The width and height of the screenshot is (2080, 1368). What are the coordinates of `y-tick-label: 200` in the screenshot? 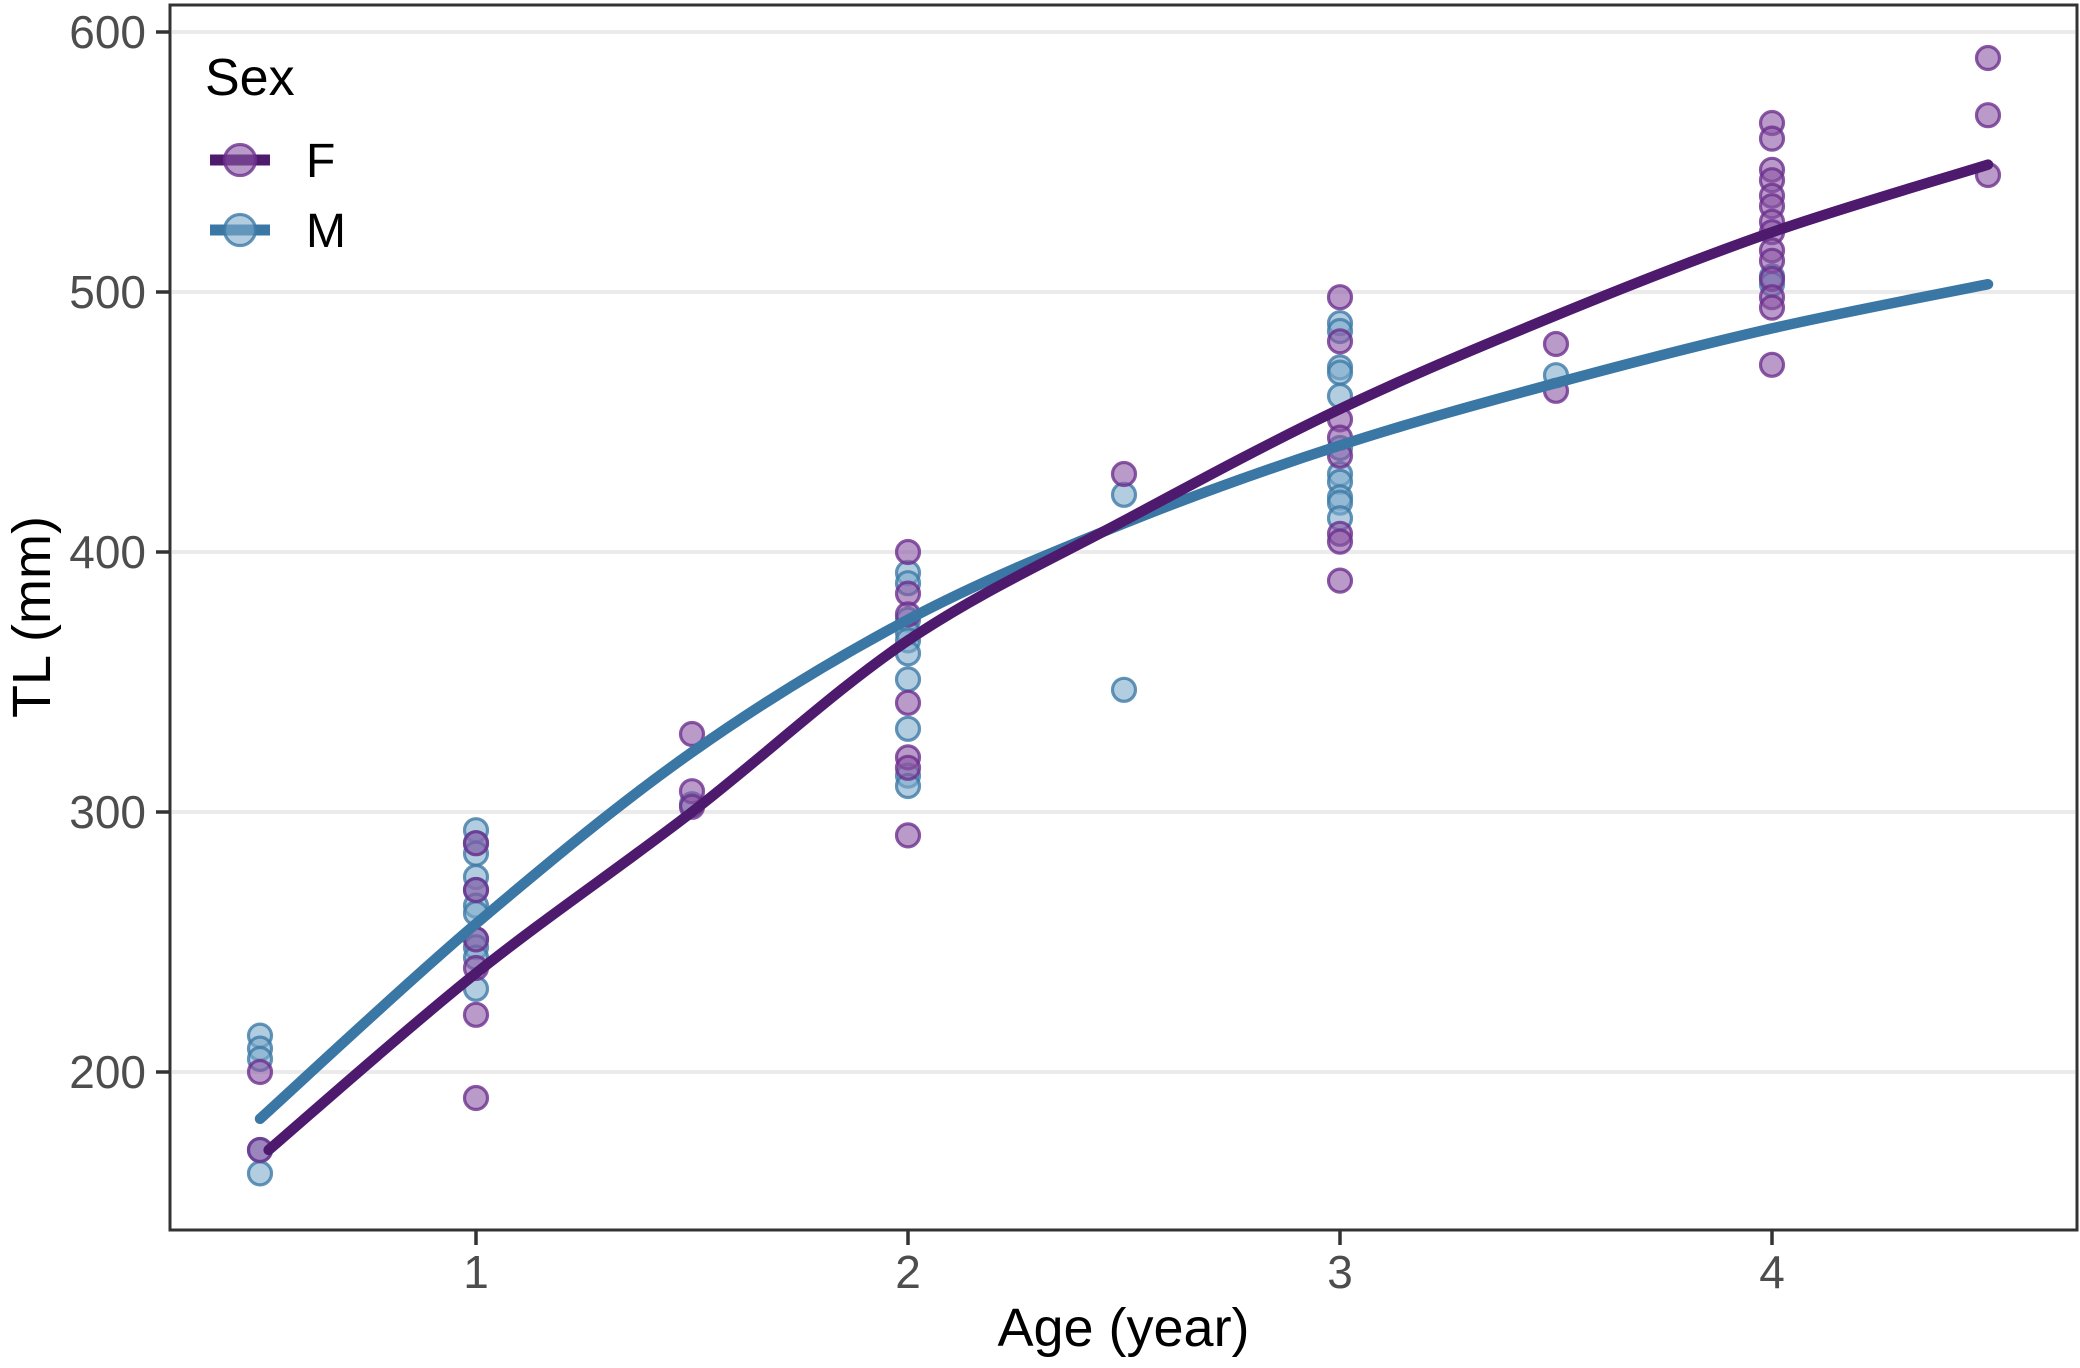 It's located at (107, 1072).